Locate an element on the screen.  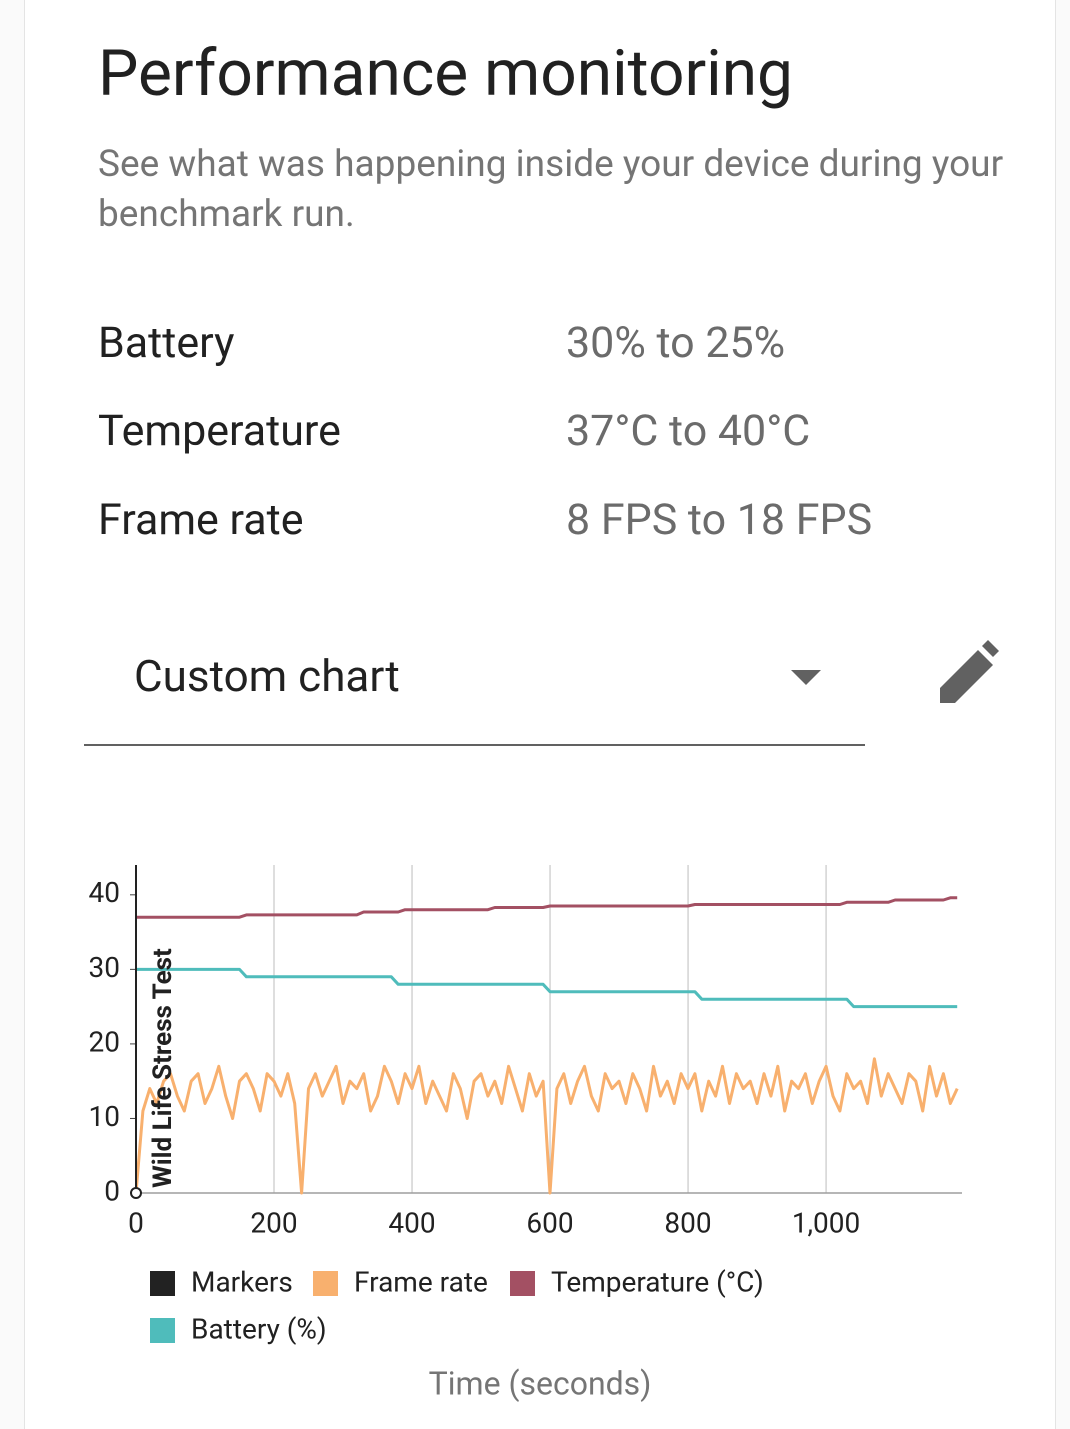
x-tick-label: 0 is located at coordinates (136, 1222).